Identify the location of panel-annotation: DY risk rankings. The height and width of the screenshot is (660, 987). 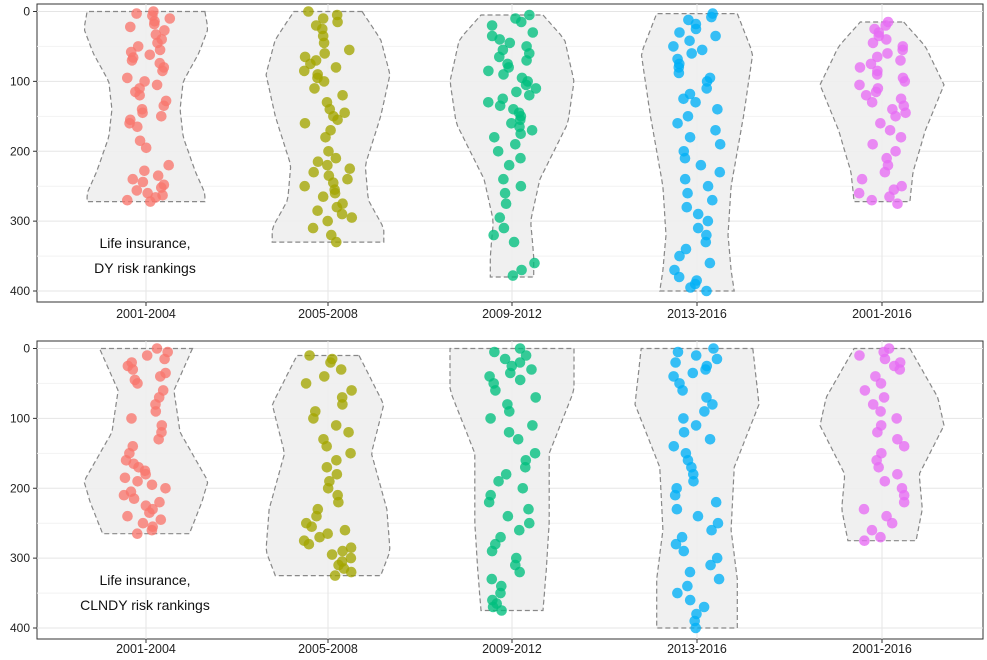
(145, 268).